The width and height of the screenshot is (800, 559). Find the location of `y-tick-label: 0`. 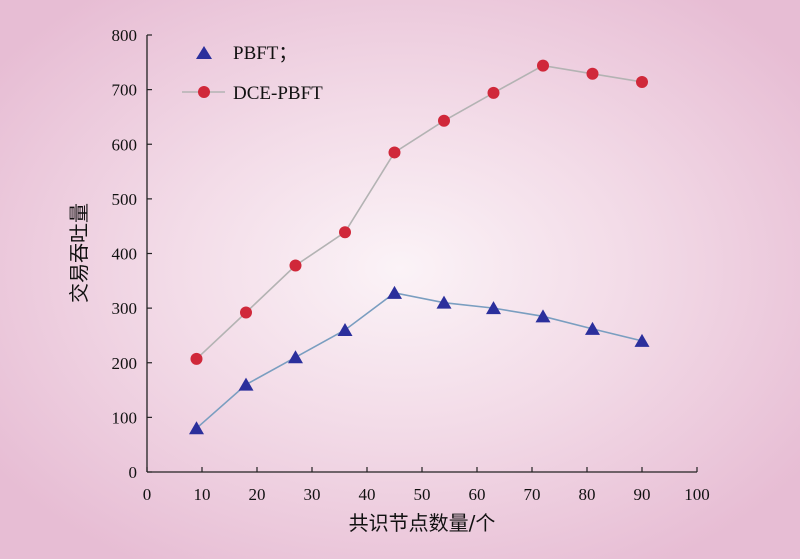

y-tick-label: 0 is located at coordinates (133, 472).